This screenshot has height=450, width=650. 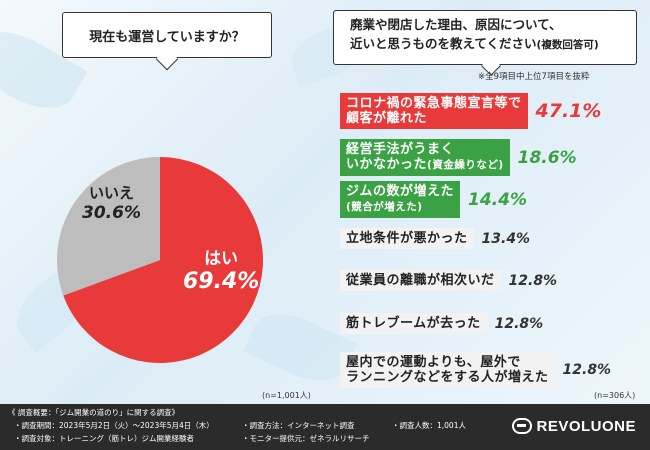 What do you see at coordinates (433, 362) in the screenshot?
I see `reason-label-line1: 屋内での運動よりも、屋外で` at bounding box center [433, 362].